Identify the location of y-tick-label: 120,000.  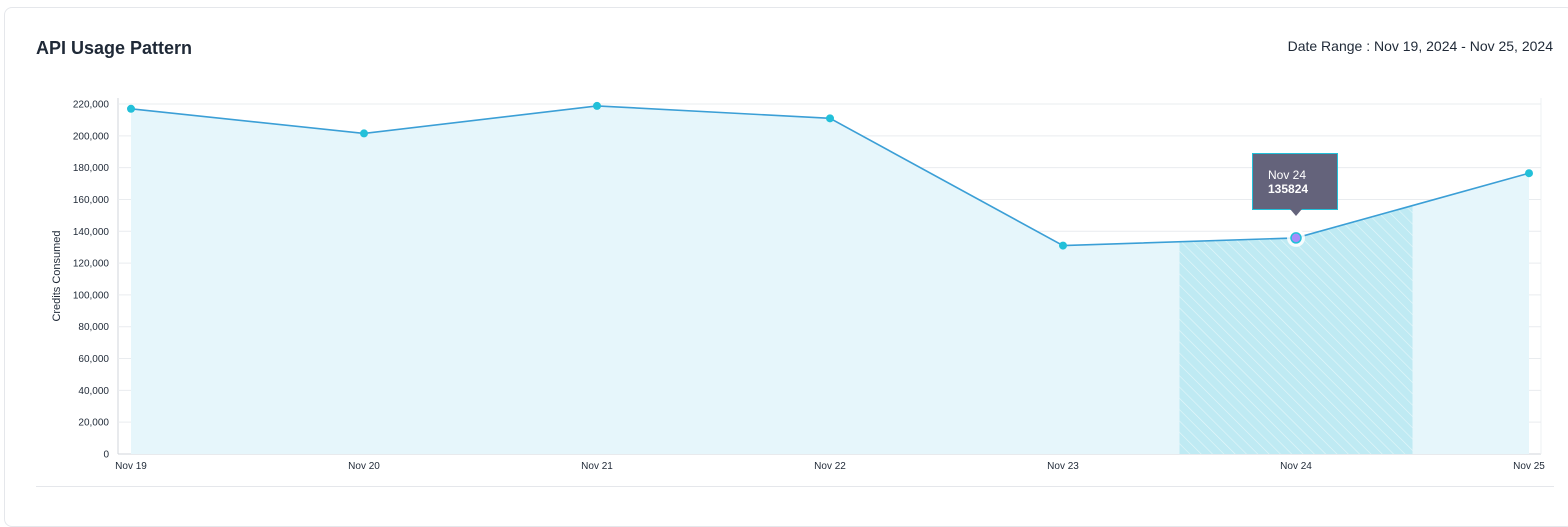
(91, 264).